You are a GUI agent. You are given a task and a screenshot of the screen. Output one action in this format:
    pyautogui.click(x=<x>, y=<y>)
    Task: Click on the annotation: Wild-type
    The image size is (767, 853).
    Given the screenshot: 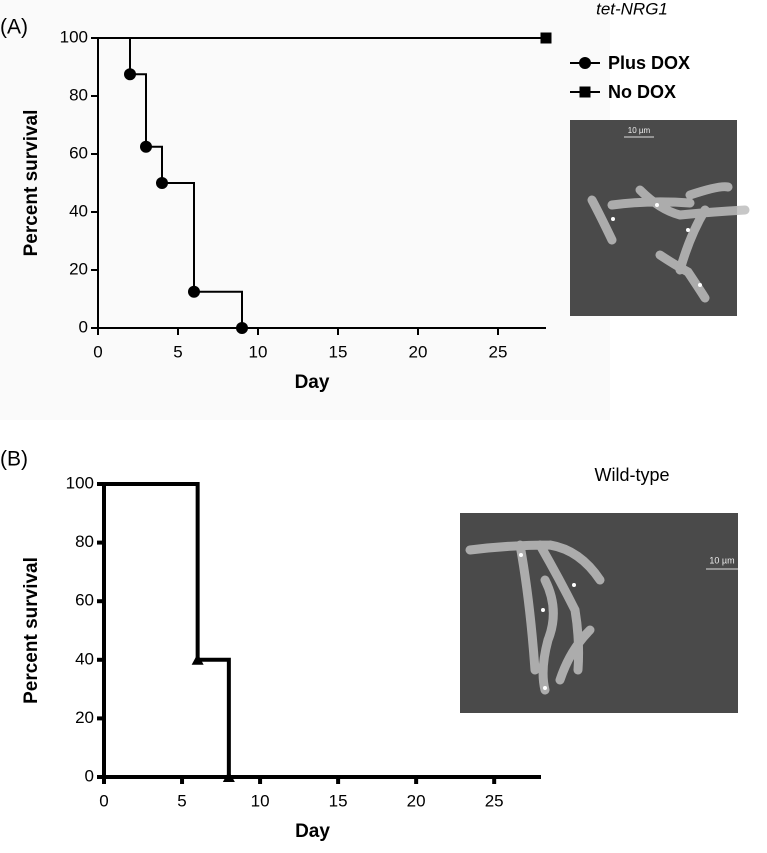 What is the action you would take?
    pyautogui.click(x=631, y=475)
    